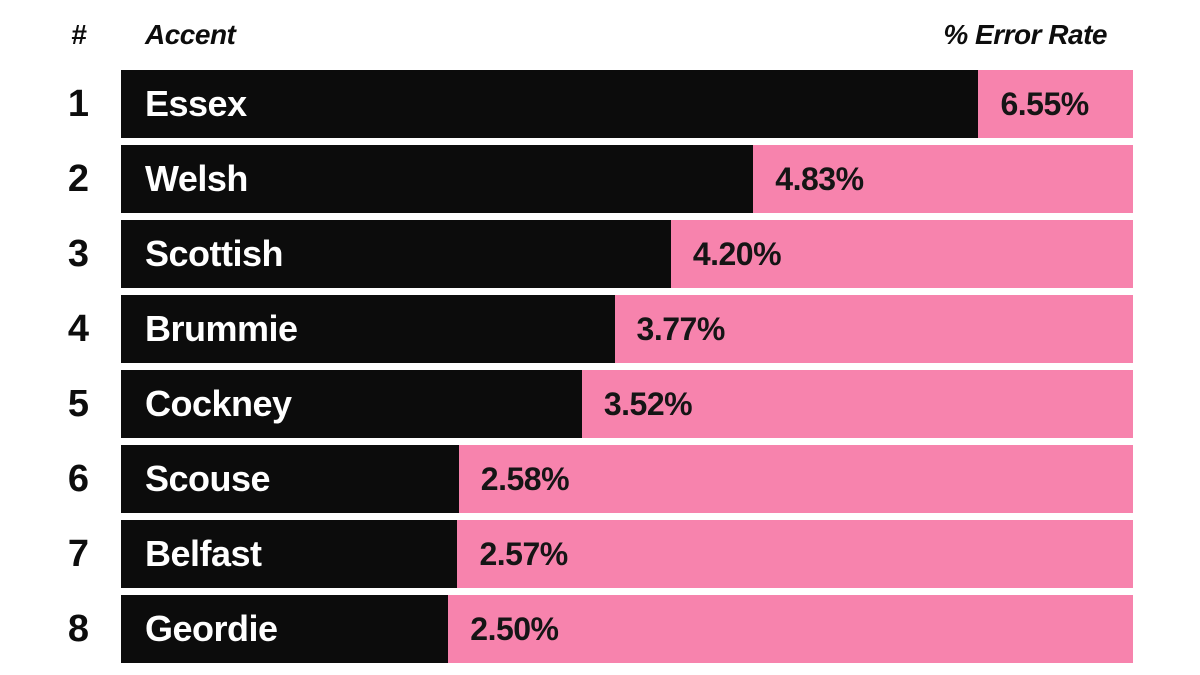 Image resolution: width=1200 pixels, height=675 pixels. I want to click on bar-fill: Belfast, so click(289, 554).